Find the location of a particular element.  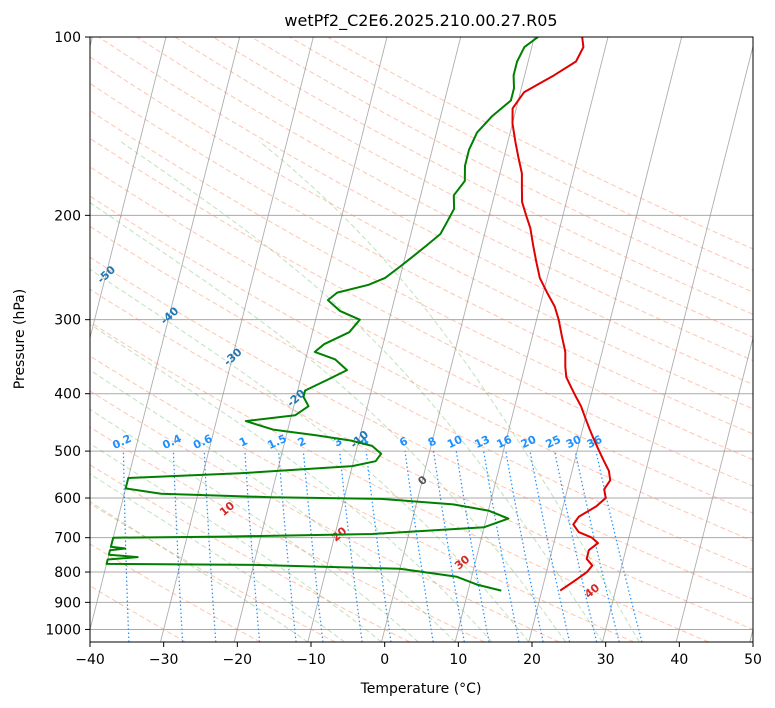

x-tick-label: −10 is located at coordinates (311, 660).